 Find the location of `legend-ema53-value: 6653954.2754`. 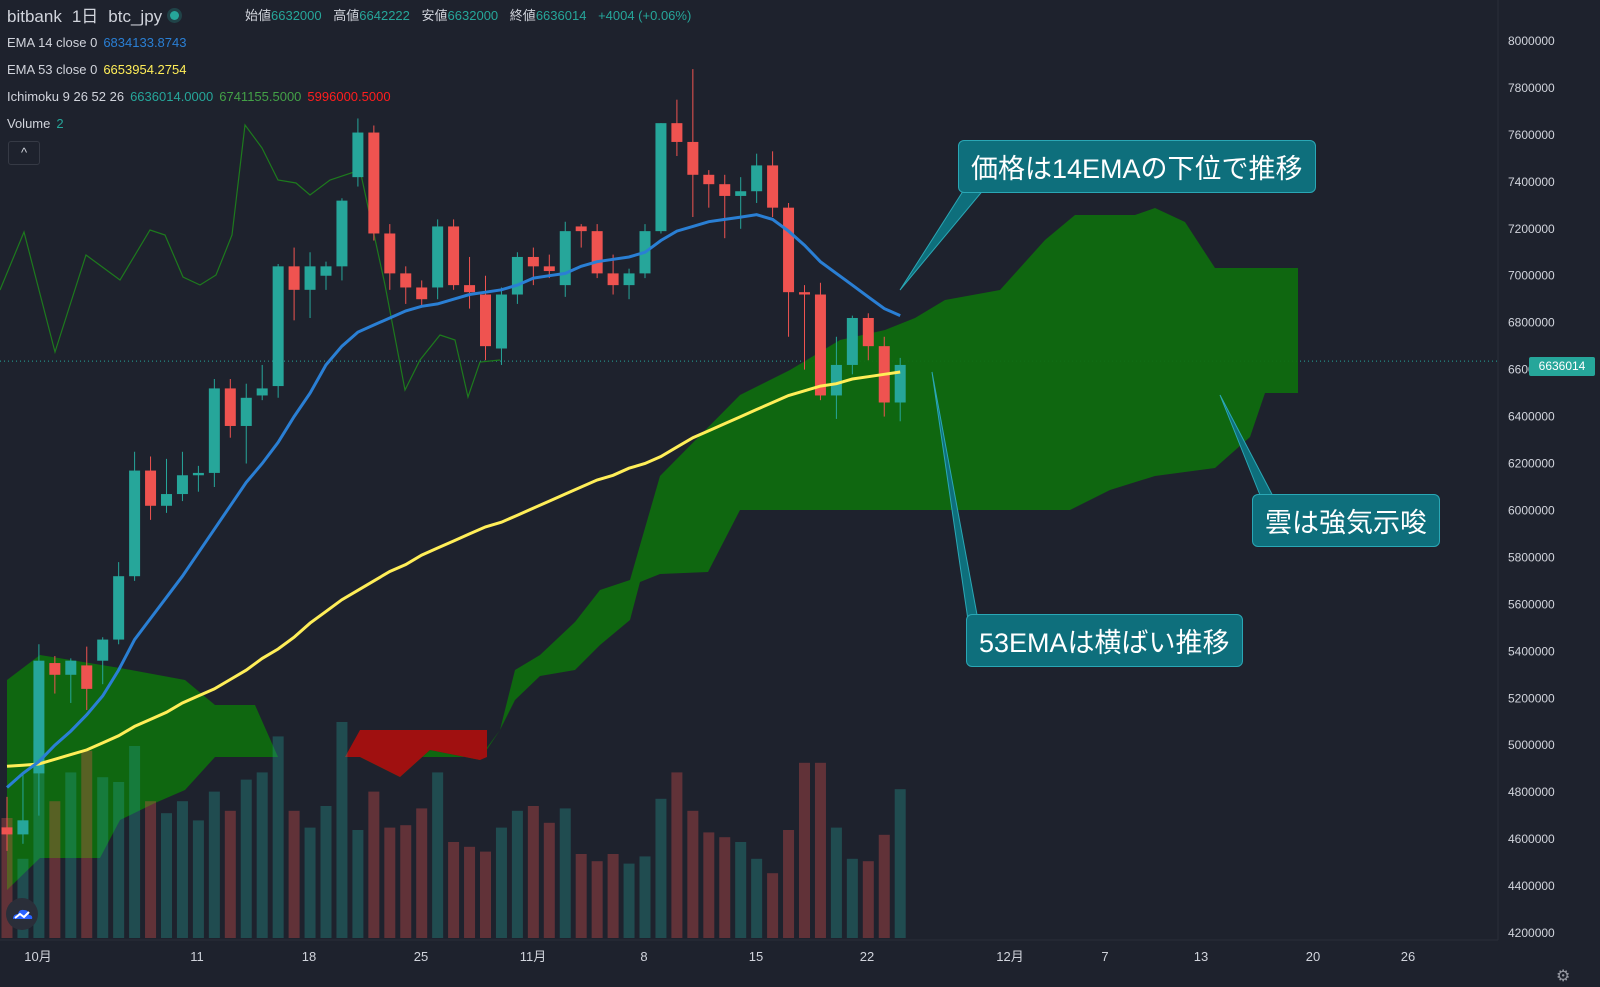

legend-ema53-value: 6653954.2754 is located at coordinates (145, 69).